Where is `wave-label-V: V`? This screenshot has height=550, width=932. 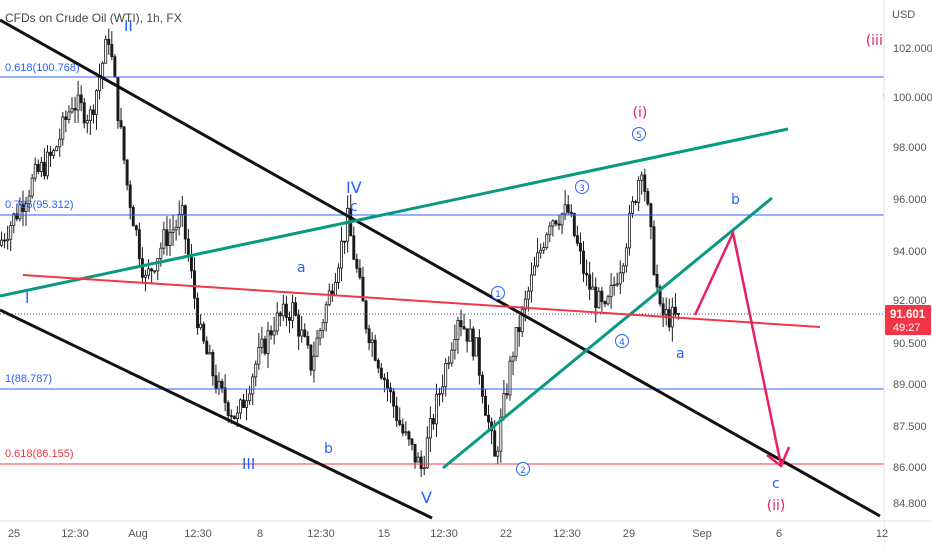
wave-label-V: V is located at coordinates (426, 497).